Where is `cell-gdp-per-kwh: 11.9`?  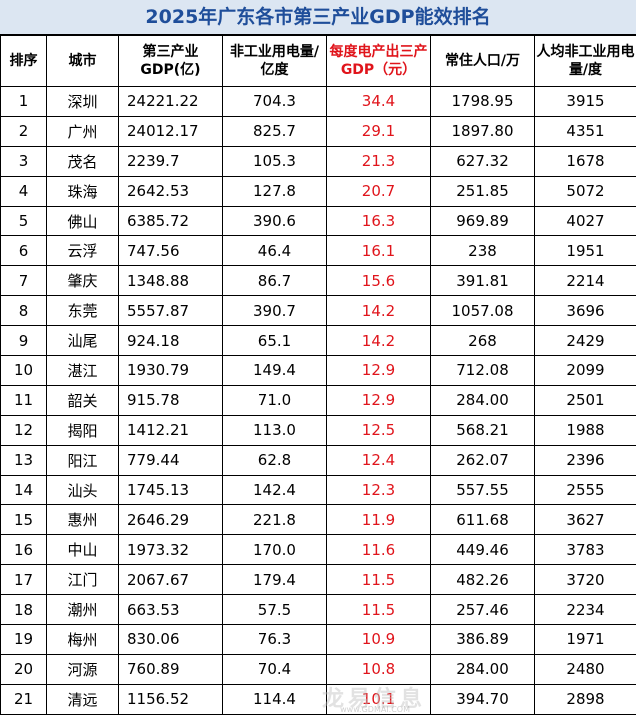 cell-gdp-per-kwh: 11.9 is located at coordinates (378, 520).